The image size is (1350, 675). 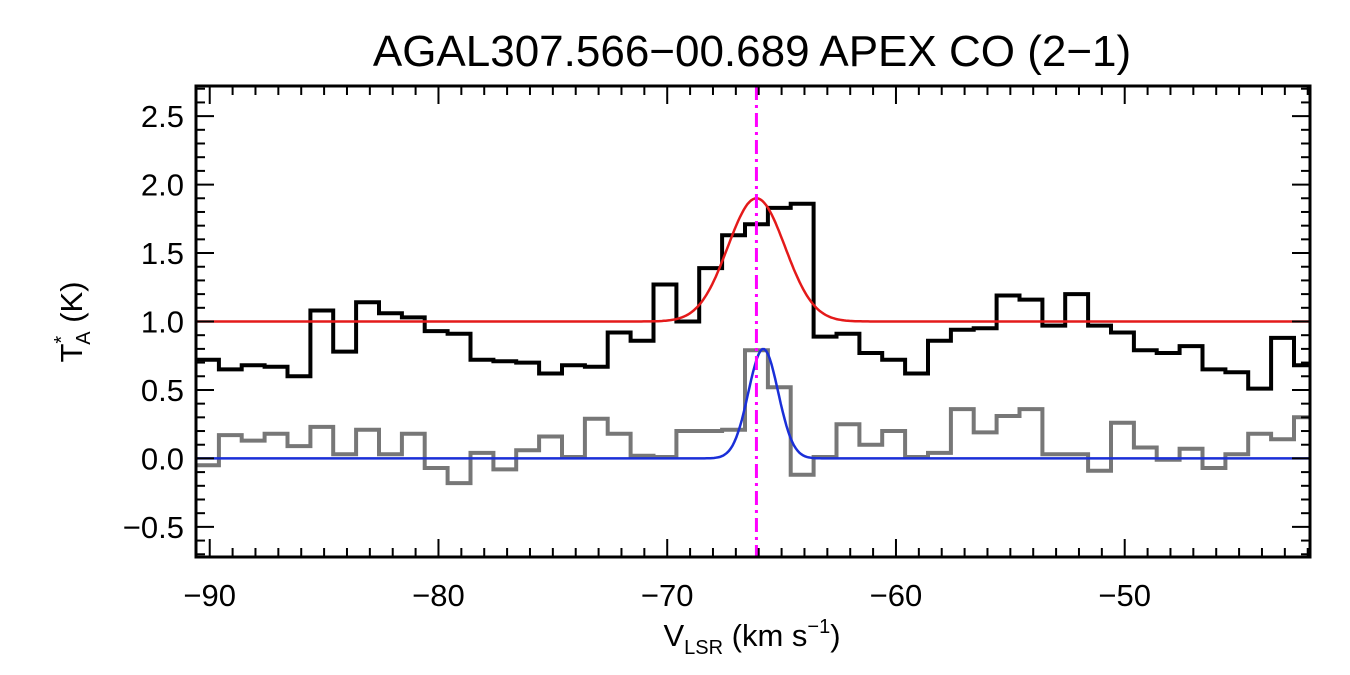 I want to click on y-axis-label-sup: *, so click(x=62, y=340).